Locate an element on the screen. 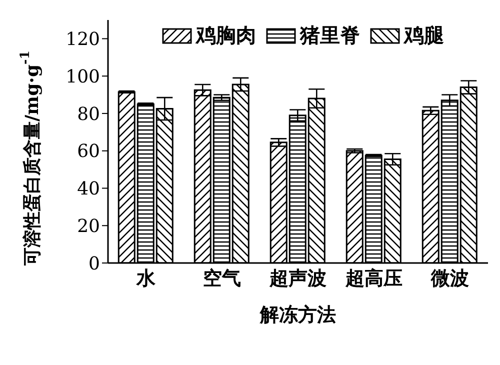 Image resolution: width=500 pixels, height=365 pixels. y-tick-label: 100 is located at coordinates (83, 77).